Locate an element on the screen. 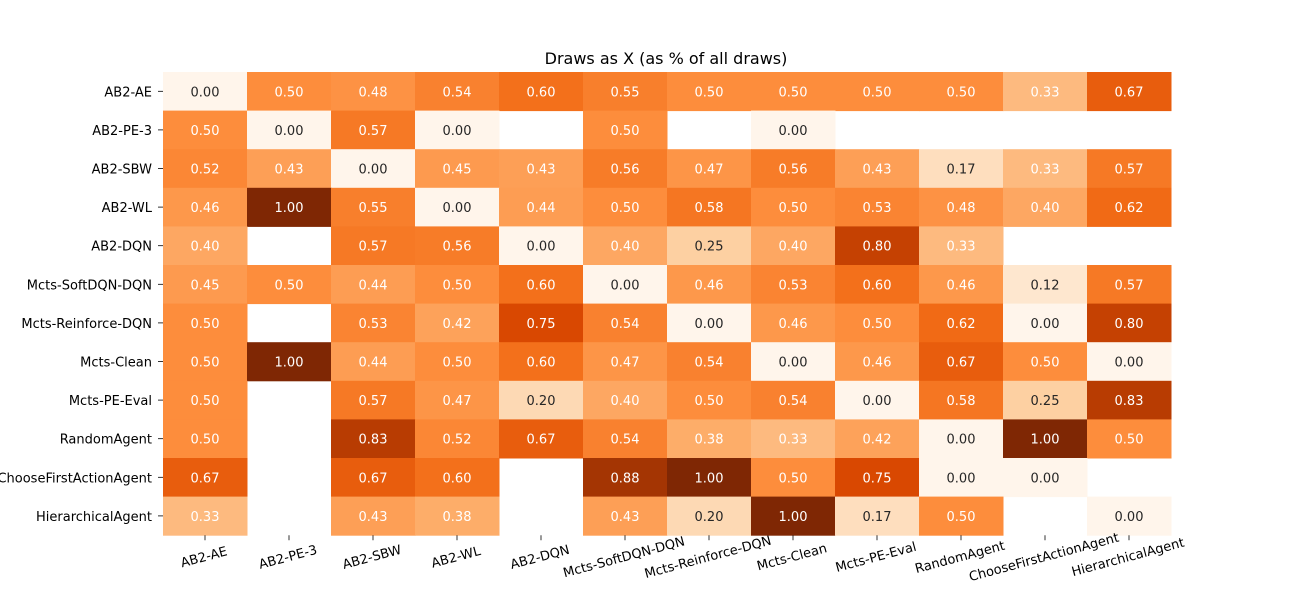 The width and height of the screenshot is (1300, 600). row-label: AB2-WL is located at coordinates (127, 208).